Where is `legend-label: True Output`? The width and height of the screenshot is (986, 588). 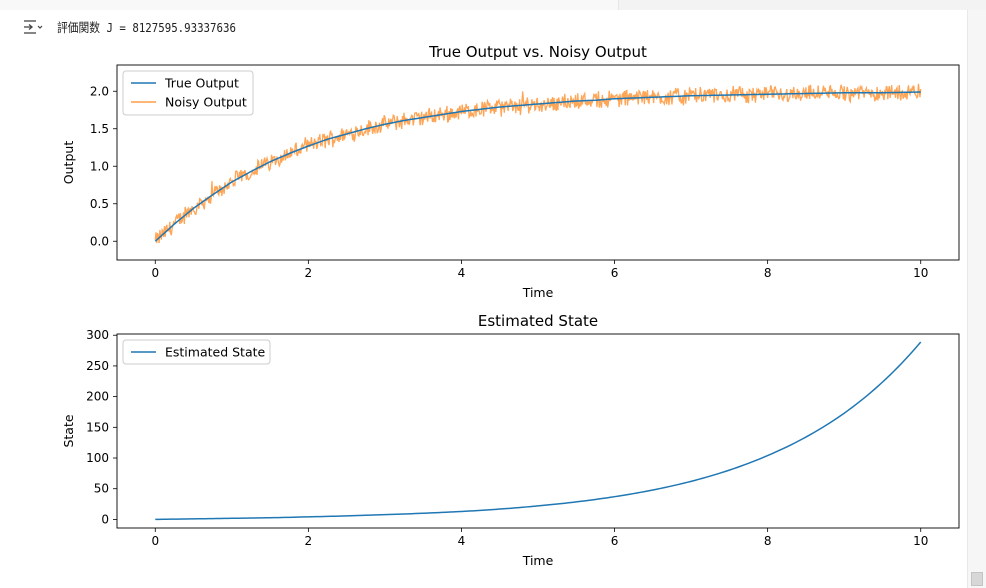 legend-label: True Output is located at coordinates (201, 83).